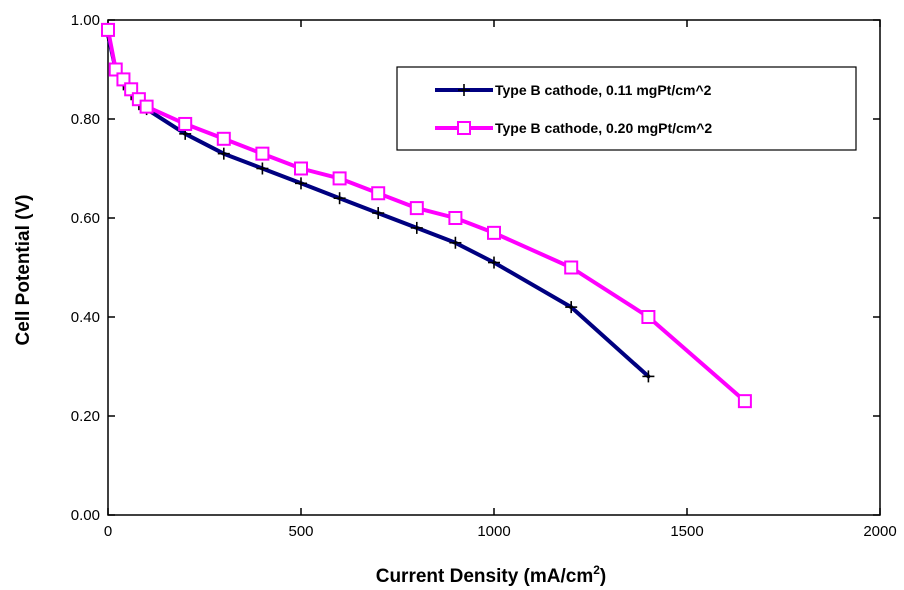  I want to click on x-tick-label: 2000, so click(879, 531).